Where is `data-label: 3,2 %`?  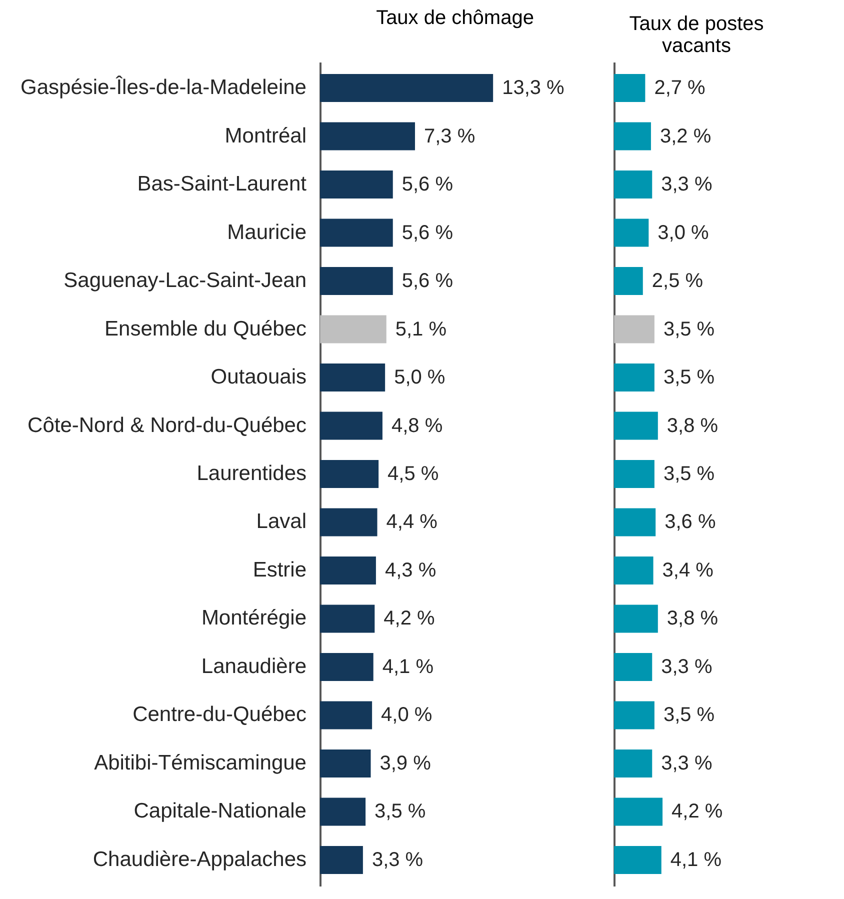 data-label: 3,2 % is located at coordinates (686, 136).